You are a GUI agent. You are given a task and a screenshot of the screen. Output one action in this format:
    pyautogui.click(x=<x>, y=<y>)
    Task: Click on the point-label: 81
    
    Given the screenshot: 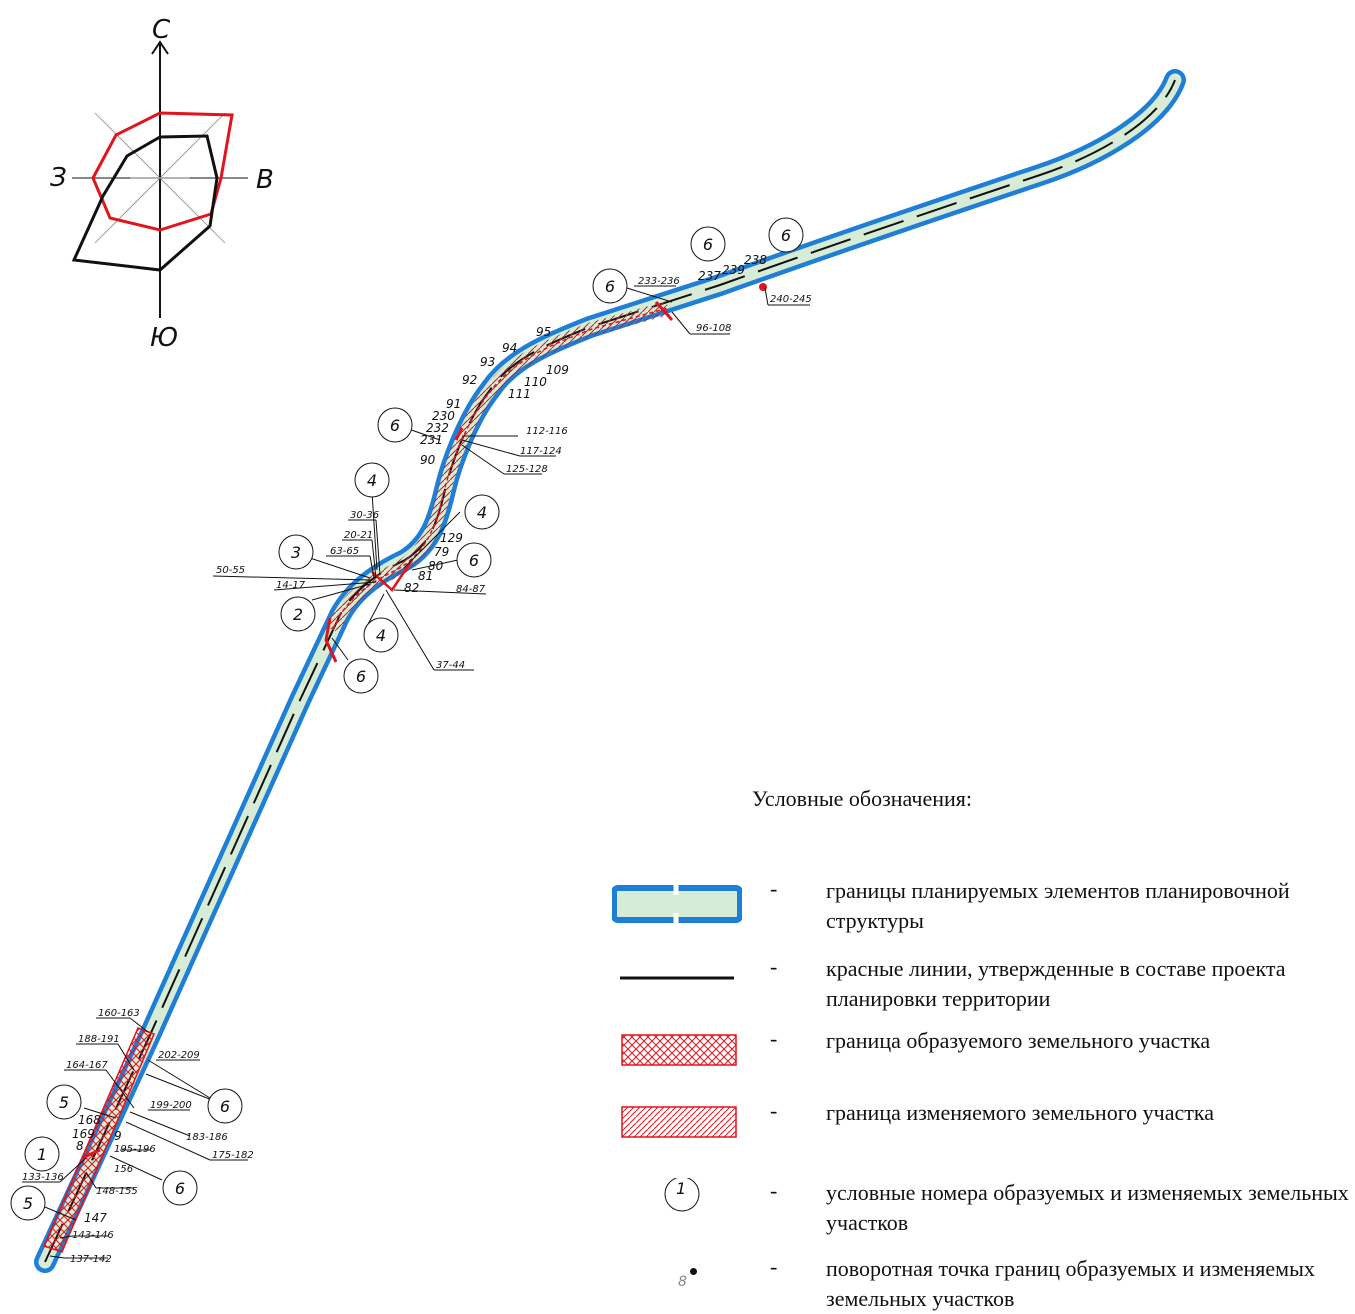 What is the action you would take?
    pyautogui.click(x=425, y=576)
    